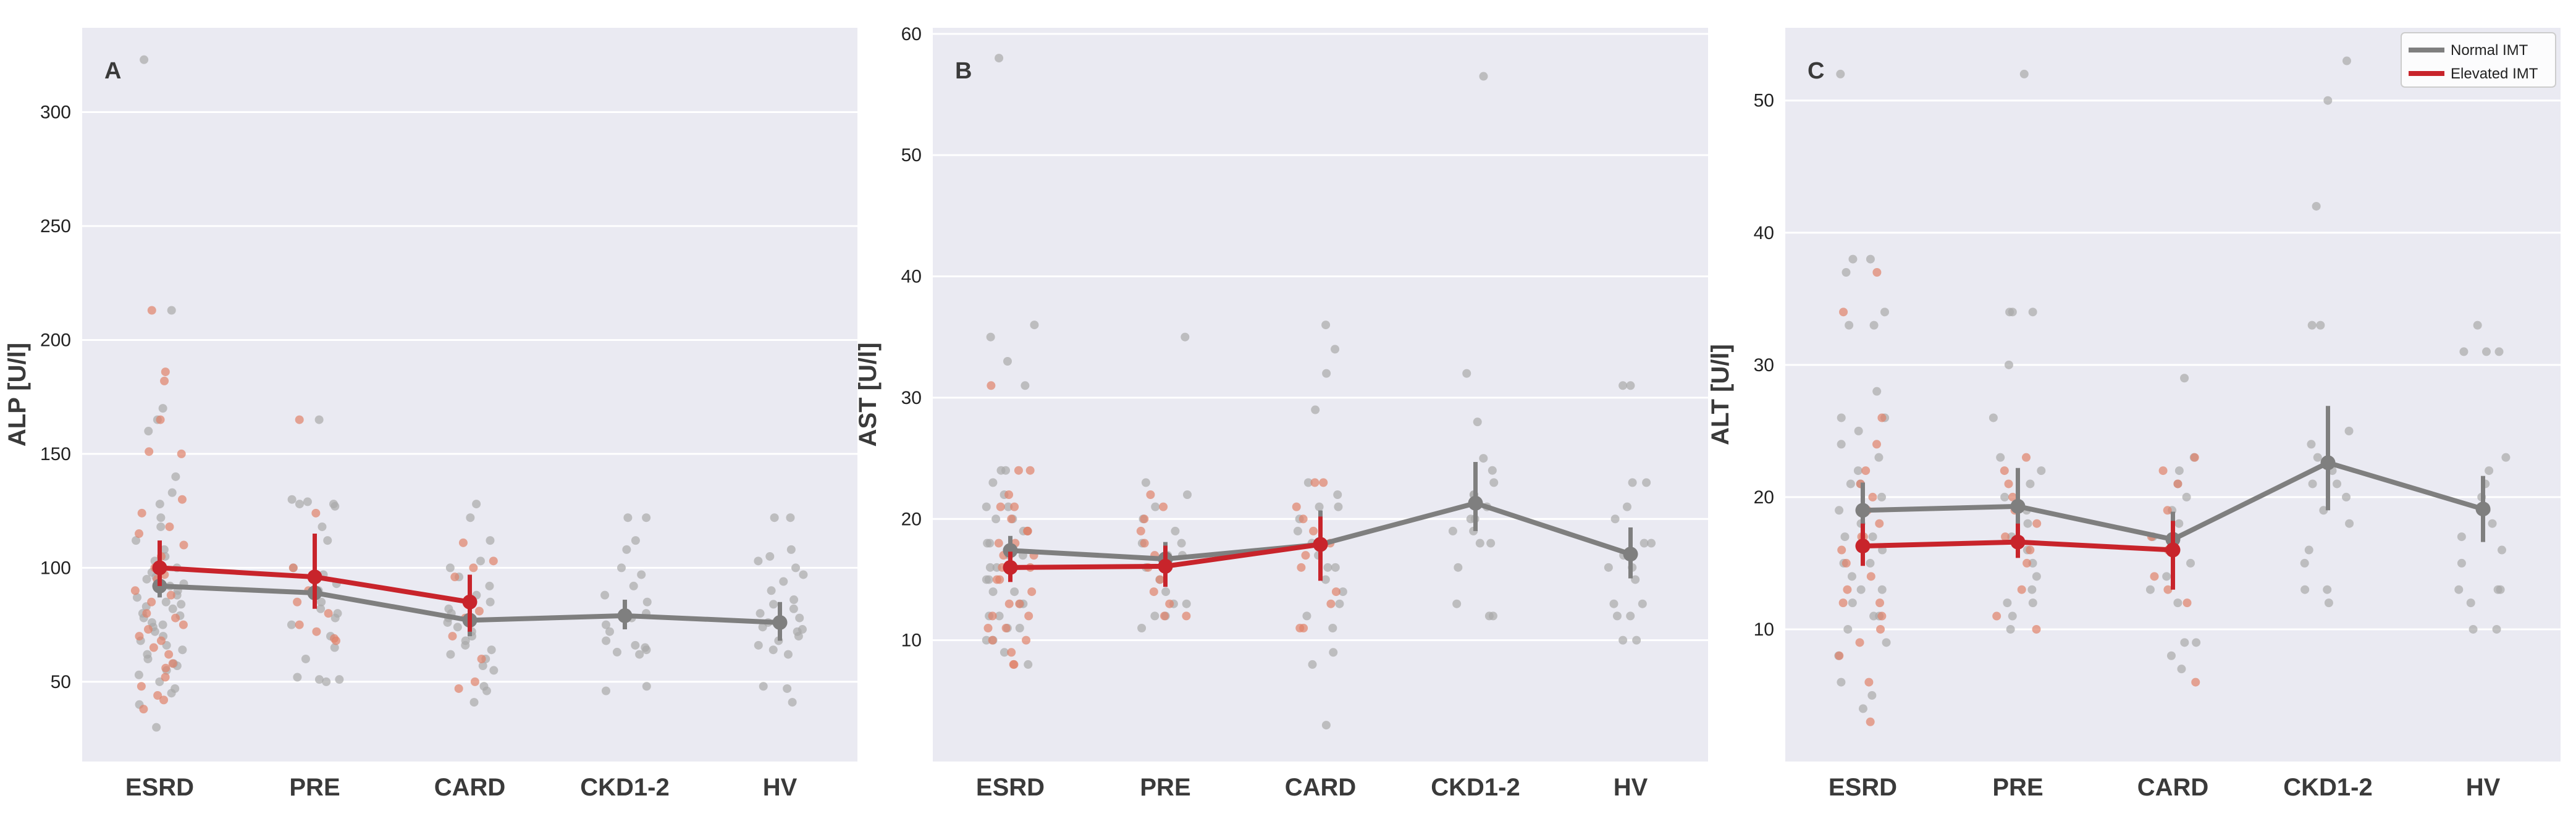  Describe the element at coordinates (61, 682) in the screenshot. I see `y-tick-label: 50` at that location.